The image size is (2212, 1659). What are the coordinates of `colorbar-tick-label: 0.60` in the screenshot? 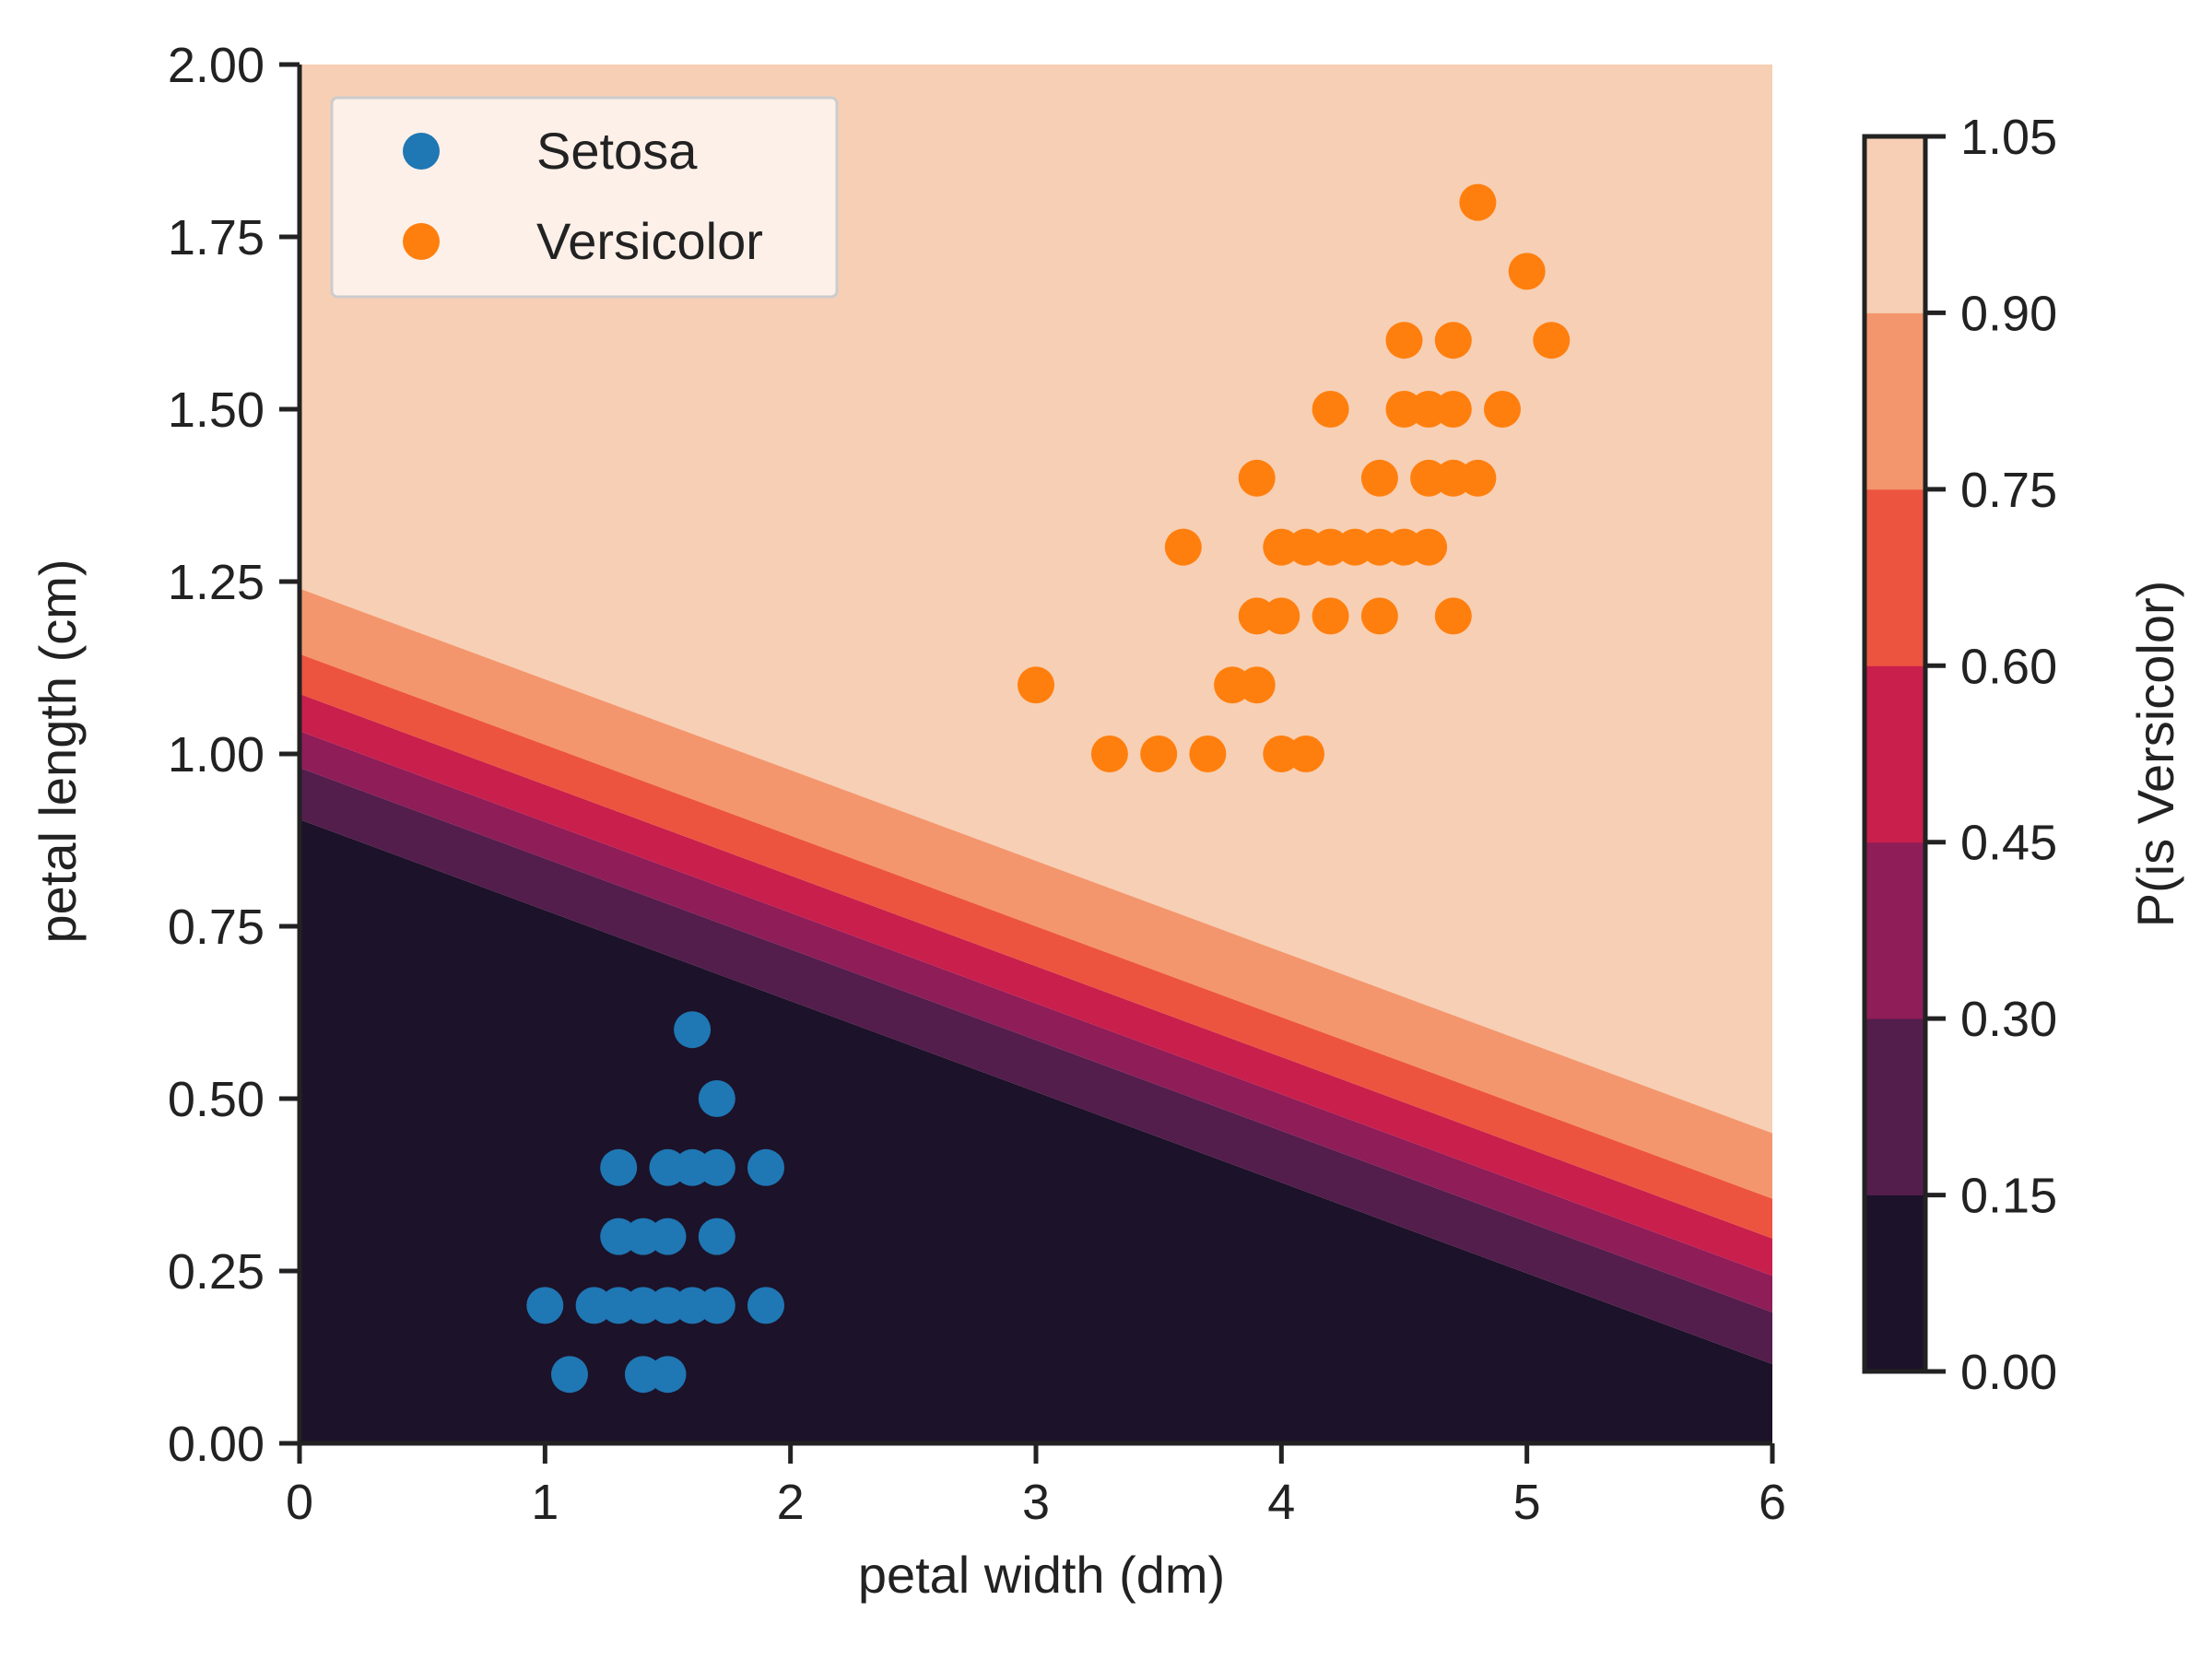 It's located at (2008, 666).